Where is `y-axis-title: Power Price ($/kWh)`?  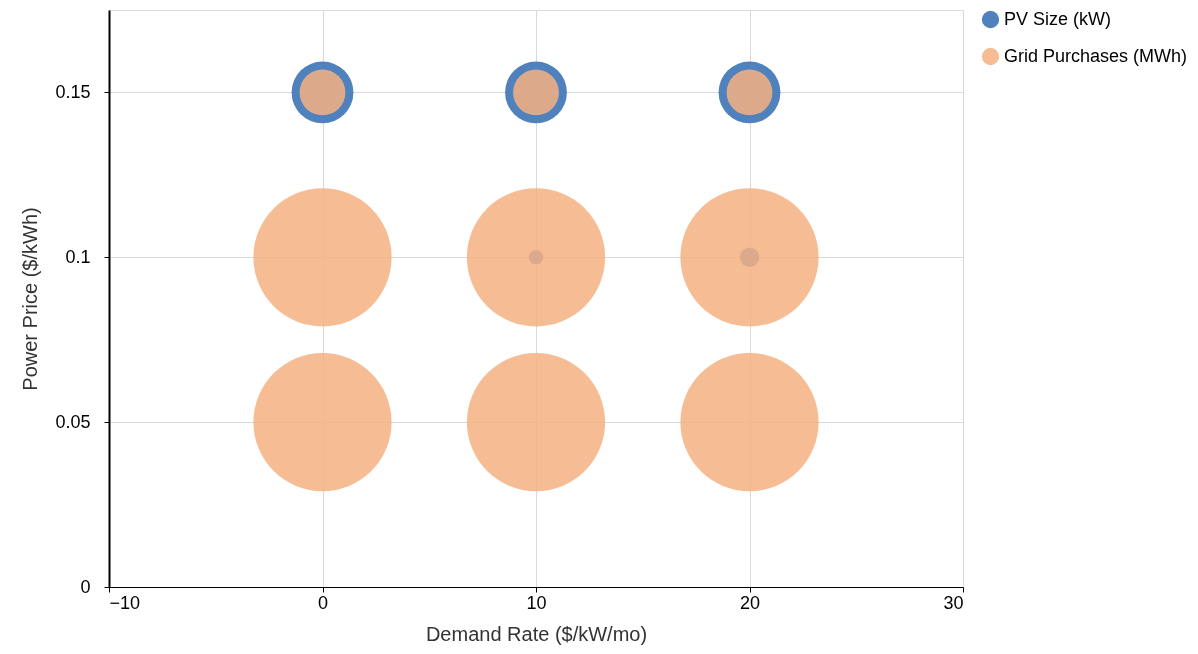
y-axis-title: Power Price ($/kWh) is located at coordinates (30, 299).